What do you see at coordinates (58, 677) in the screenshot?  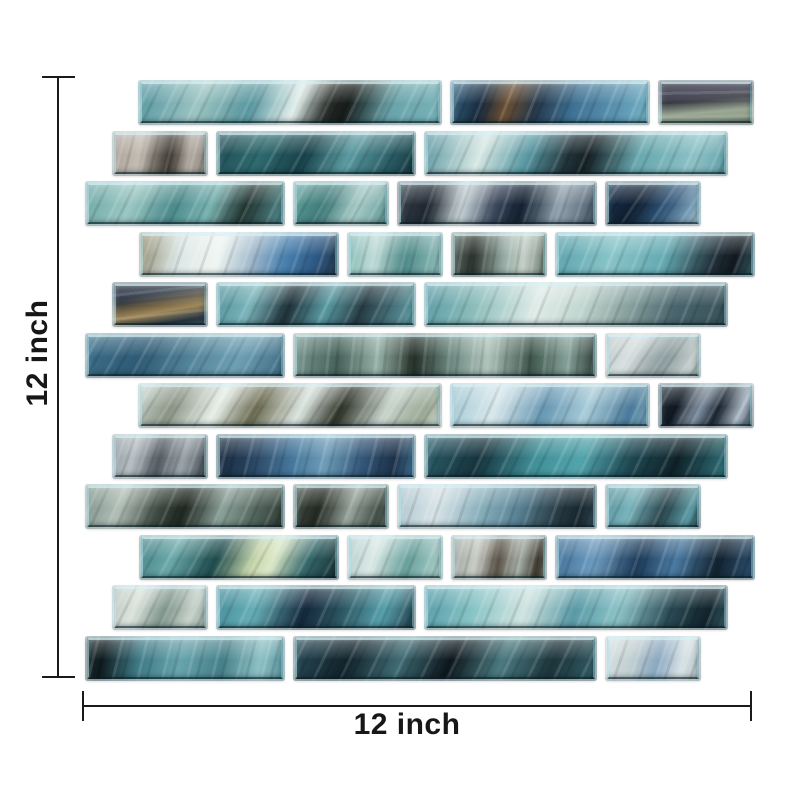 I see `vertical-dimension-bottom-tick` at bounding box center [58, 677].